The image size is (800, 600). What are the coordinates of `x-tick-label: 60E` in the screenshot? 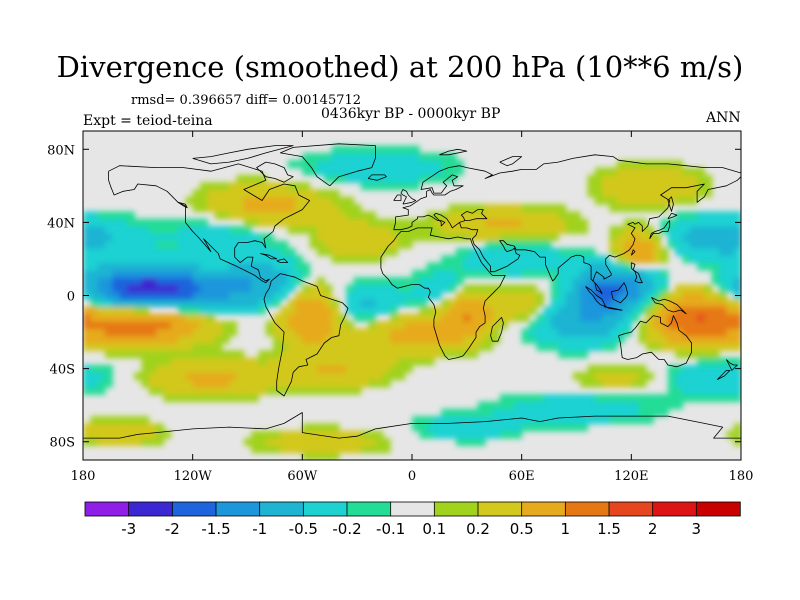 It's located at (522, 476).